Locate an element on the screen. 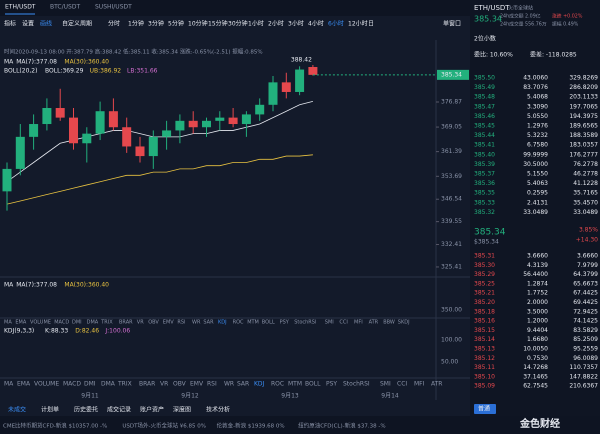 The height and width of the screenshot is (434, 600). period-label: 自定义周期 is located at coordinates (77, 24).